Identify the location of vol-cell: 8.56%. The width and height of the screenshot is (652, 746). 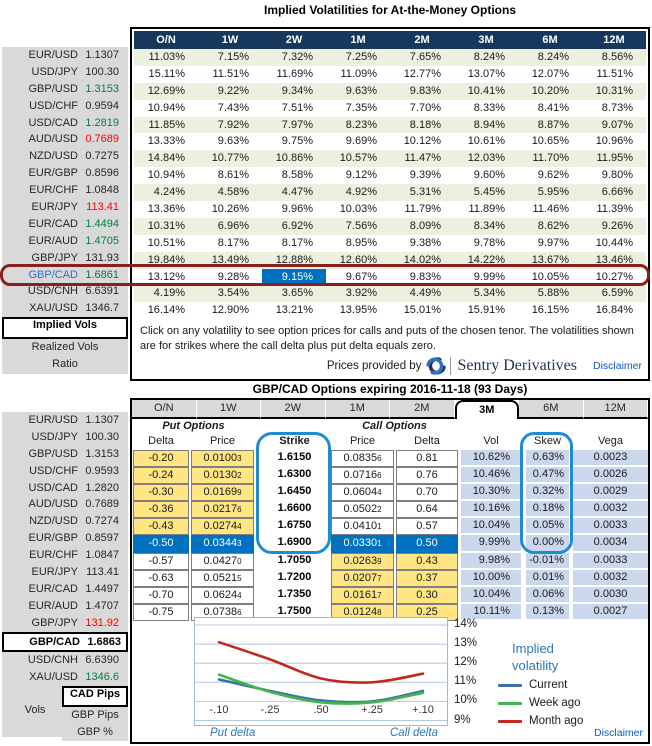
(617, 57).